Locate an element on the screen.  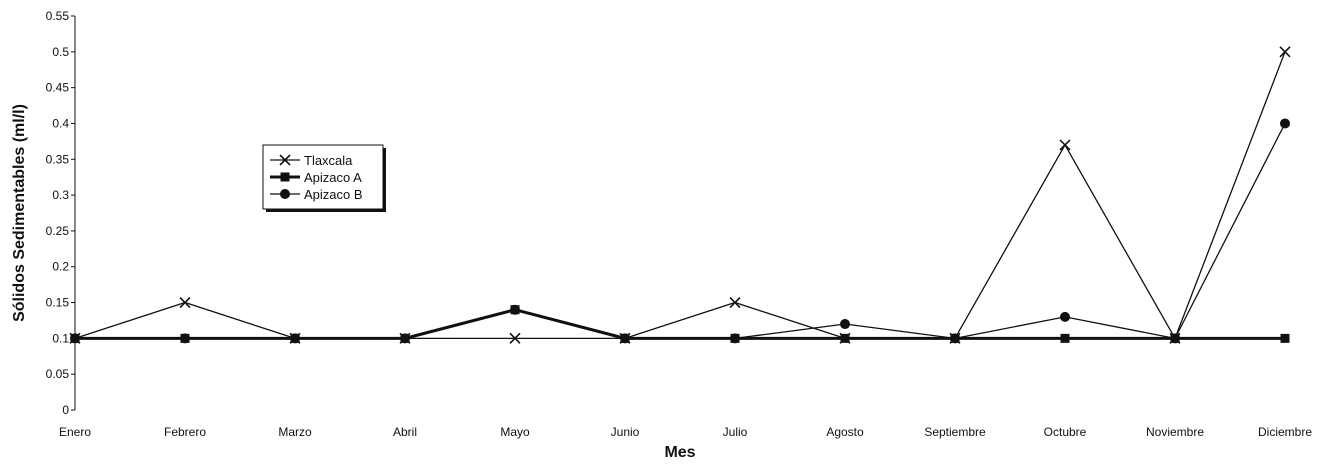
y-tick-label: 0.35 is located at coordinates (58, 159).